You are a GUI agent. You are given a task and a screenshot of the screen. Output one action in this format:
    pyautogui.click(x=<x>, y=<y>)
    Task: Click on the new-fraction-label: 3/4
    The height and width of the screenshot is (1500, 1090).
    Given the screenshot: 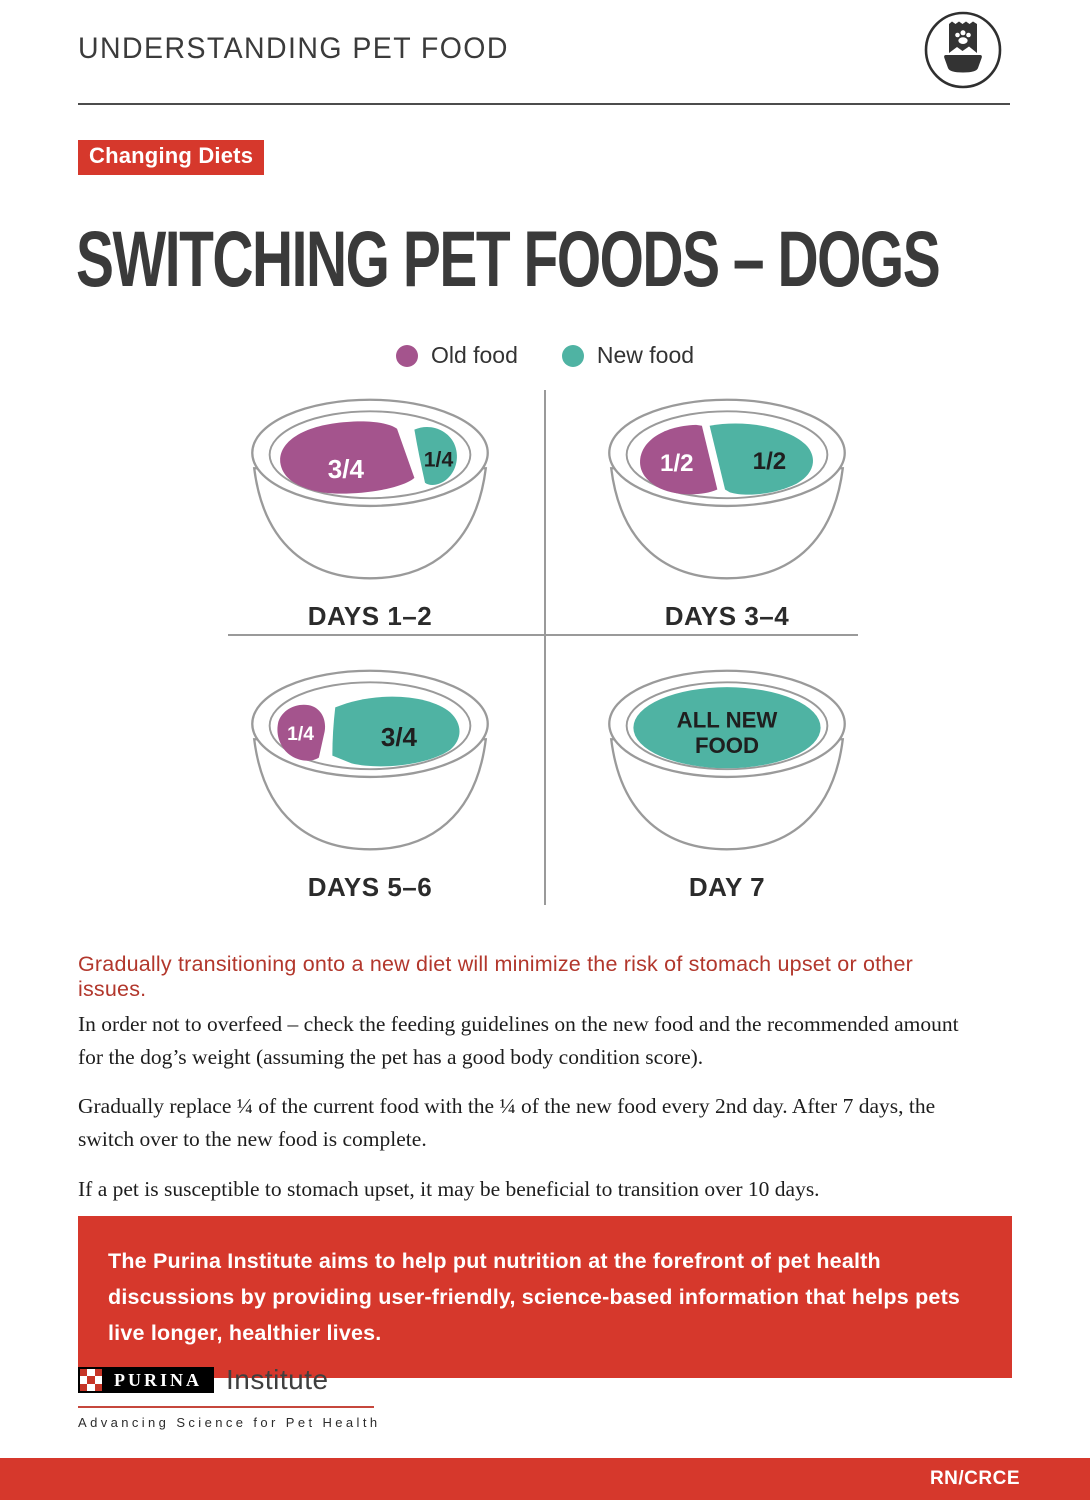 What is the action you would take?
    pyautogui.click(x=399, y=737)
    